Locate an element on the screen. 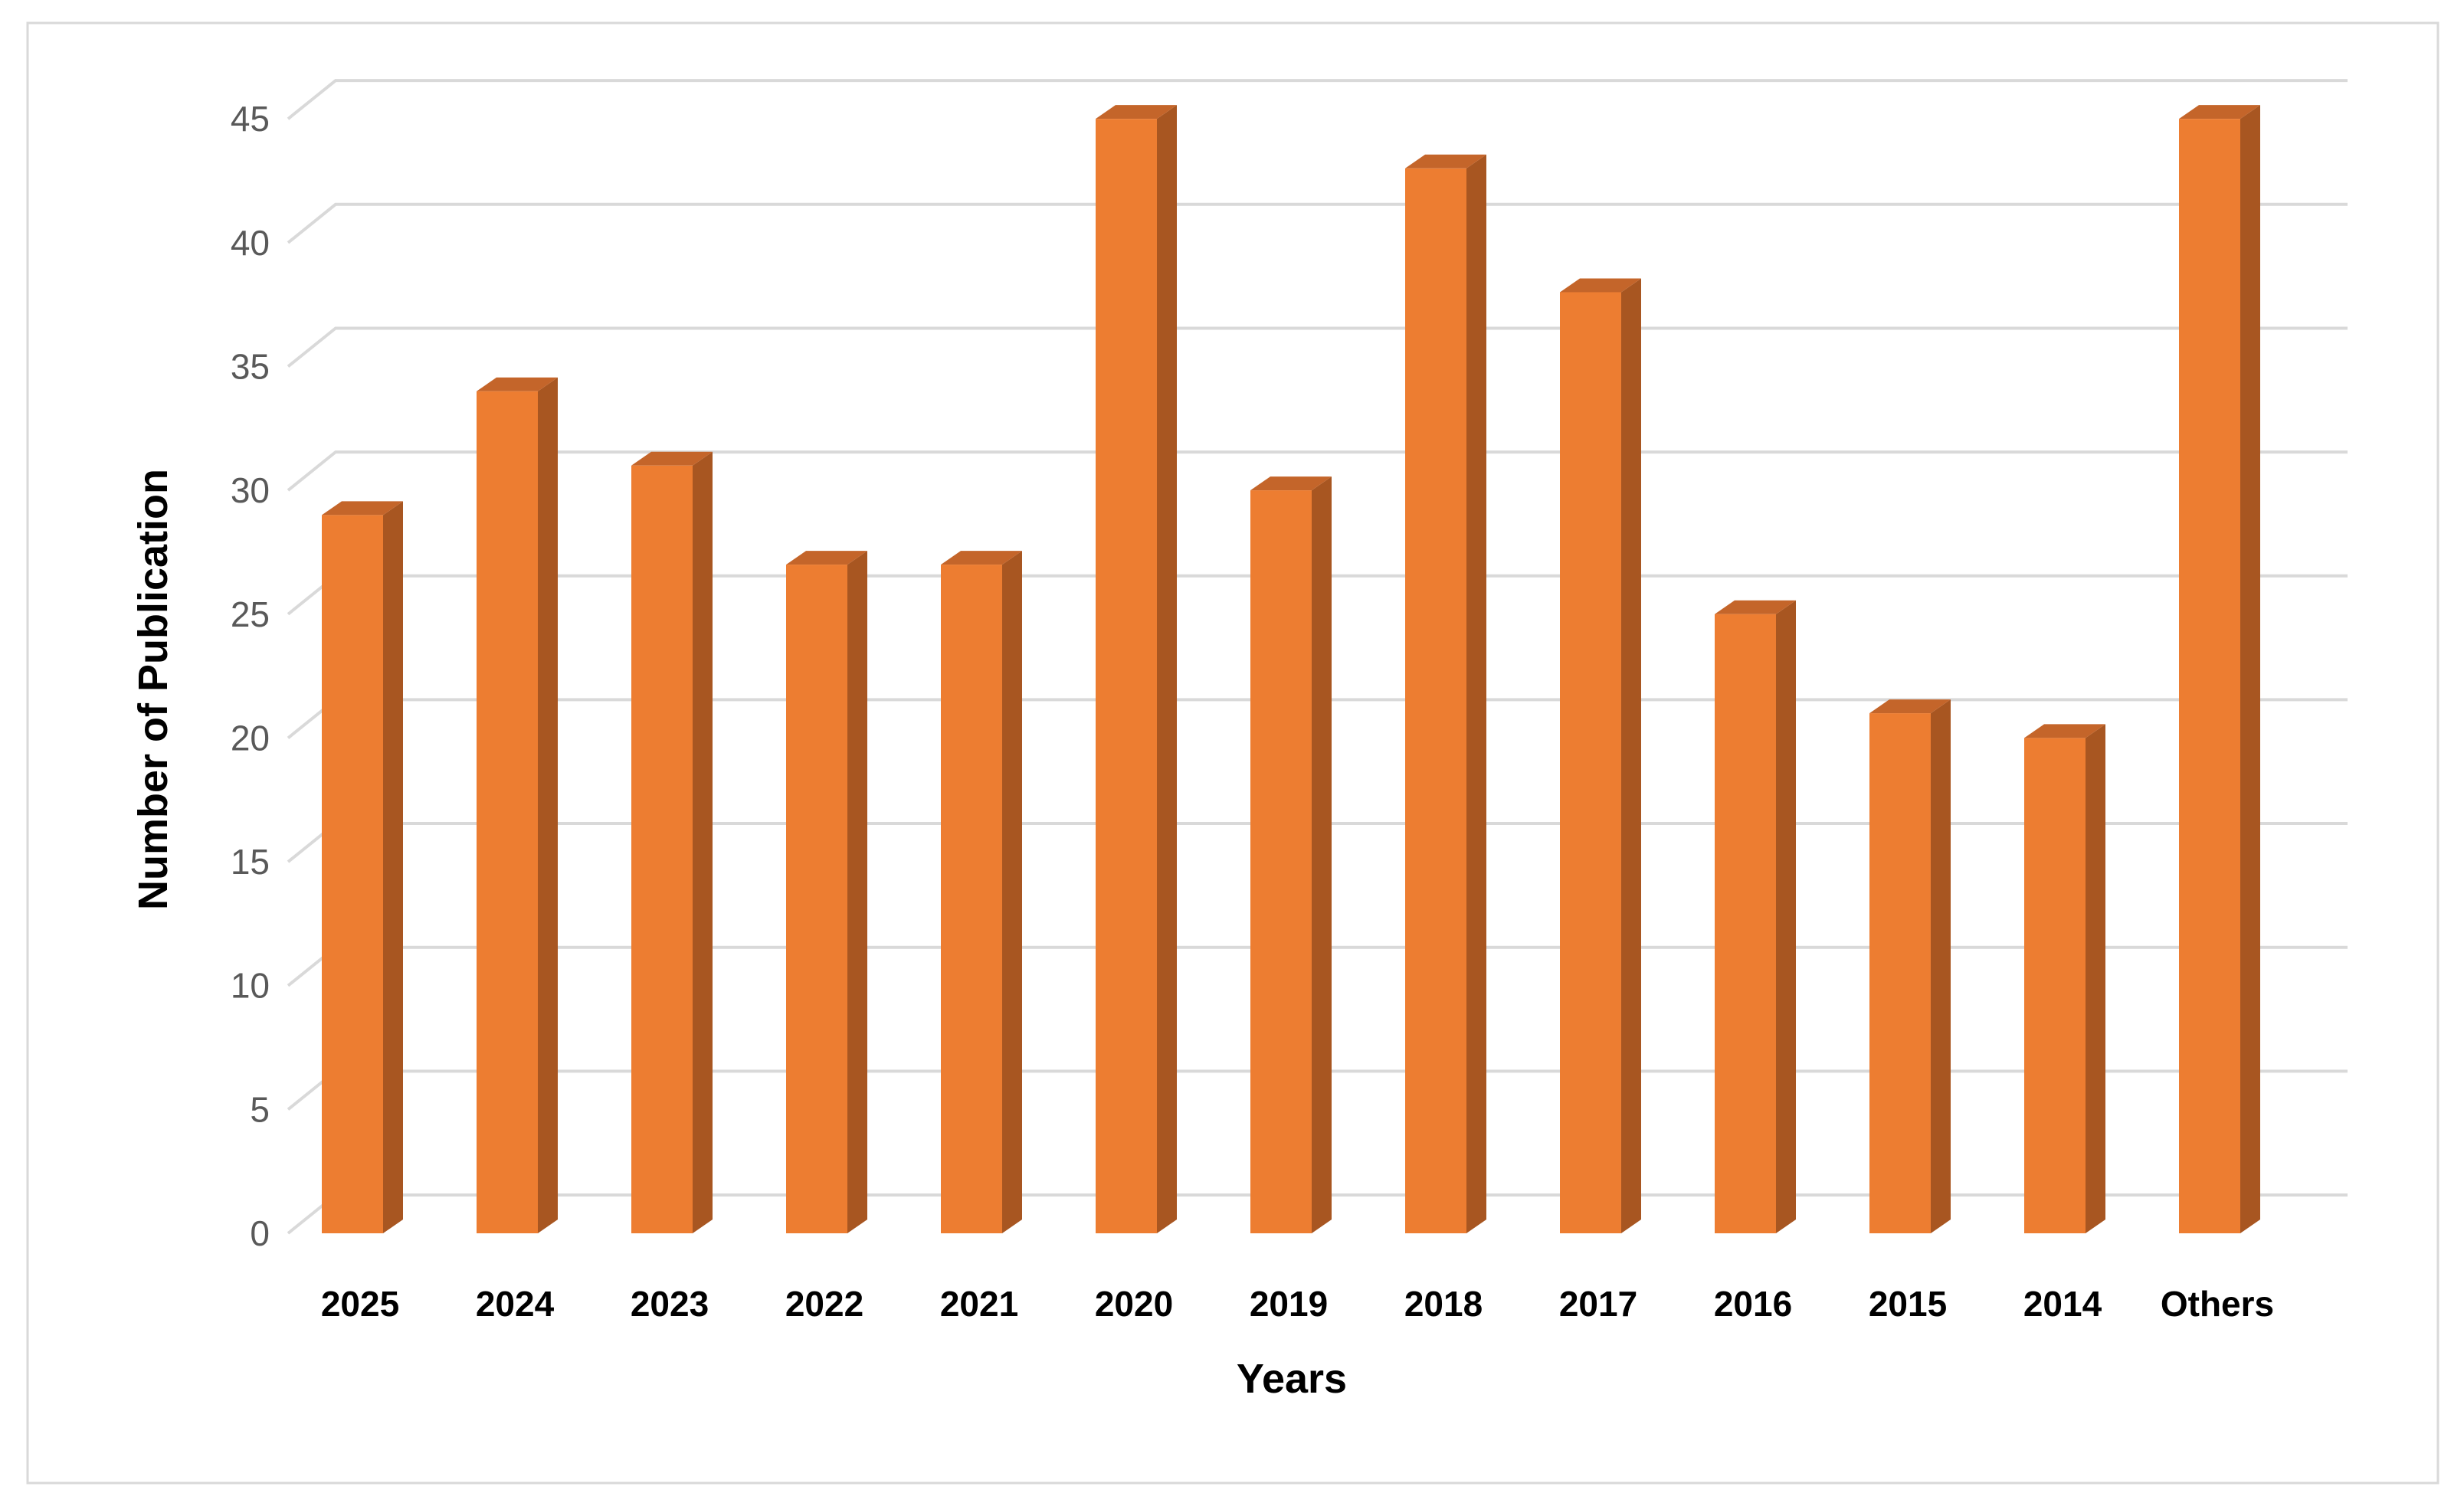 Image resolution: width=2464 pixels, height=1506 pixels. x-tick-label: 2020 is located at coordinates (1134, 1304).